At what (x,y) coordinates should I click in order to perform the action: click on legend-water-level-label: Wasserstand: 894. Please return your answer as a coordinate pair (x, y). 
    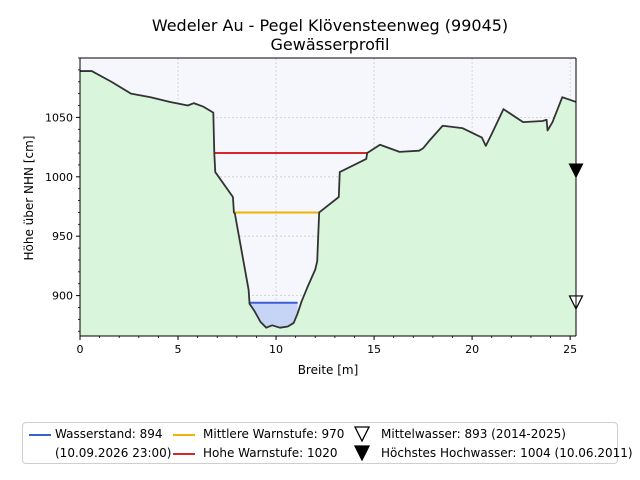
    Looking at the image, I should click on (109, 434).